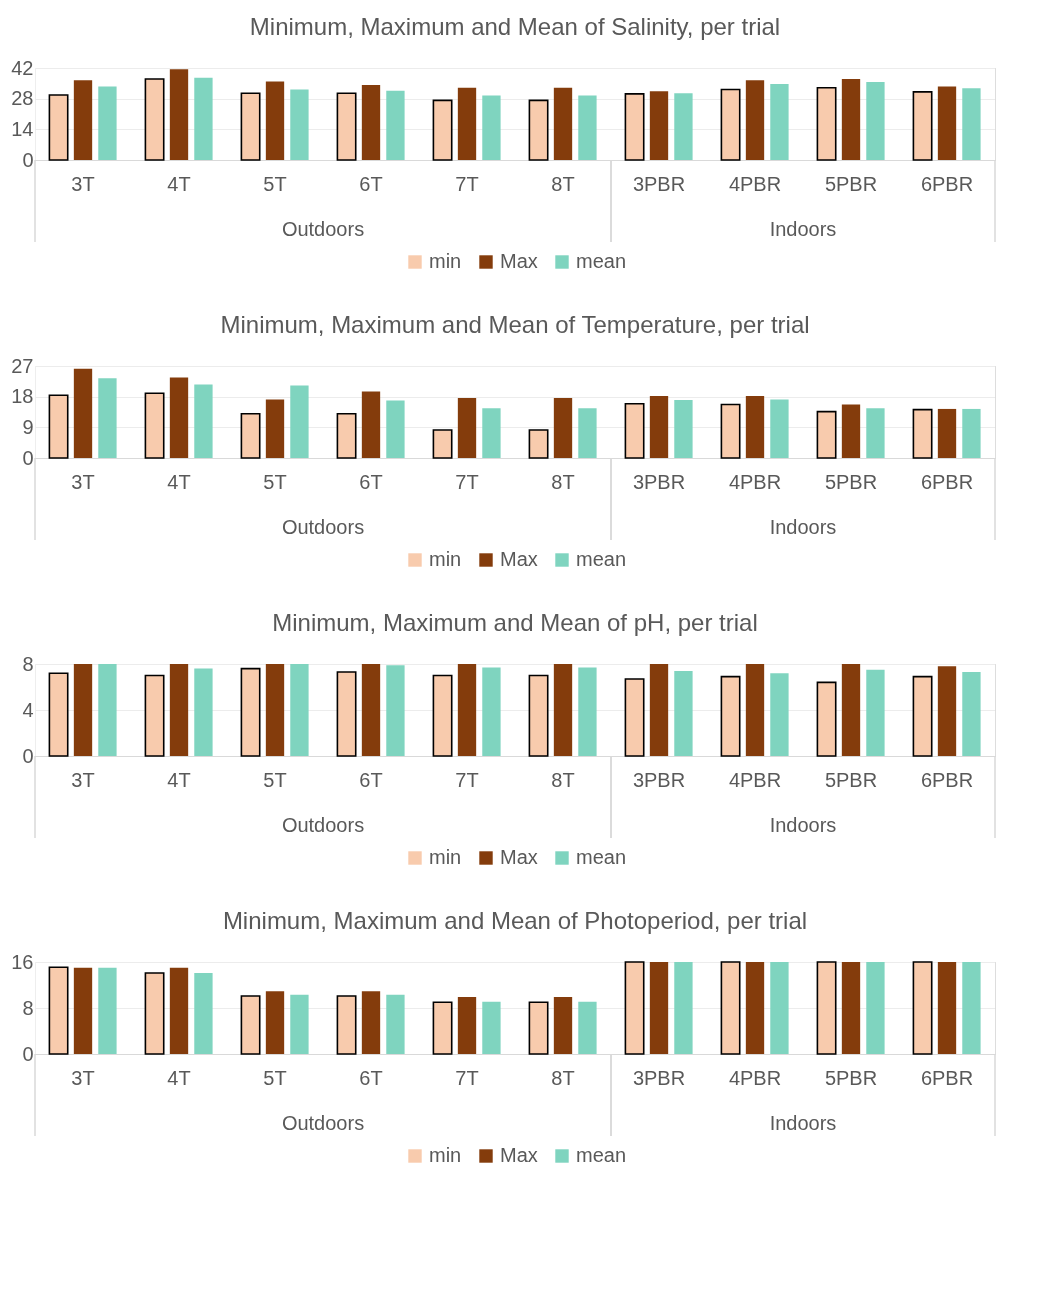 This screenshot has height=1305, width=1053. Describe the element at coordinates (445, 857) in the screenshot. I see `legend-label: min` at that location.